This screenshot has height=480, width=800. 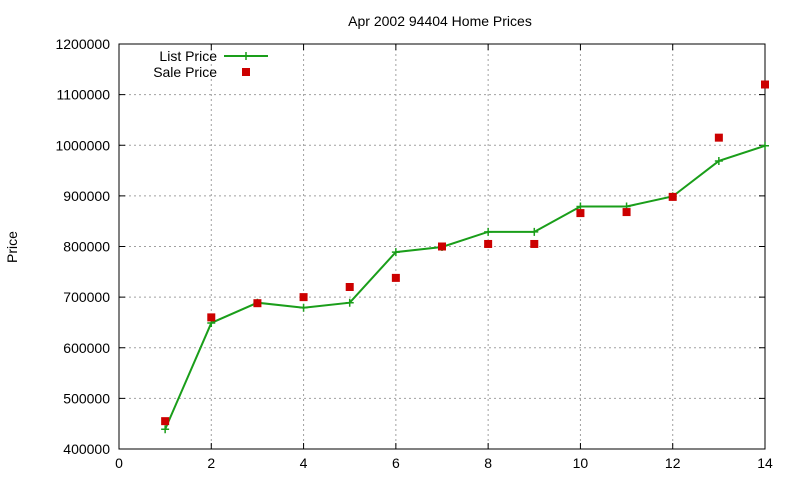 I want to click on y-tick-label: 600000, so click(x=86, y=348).